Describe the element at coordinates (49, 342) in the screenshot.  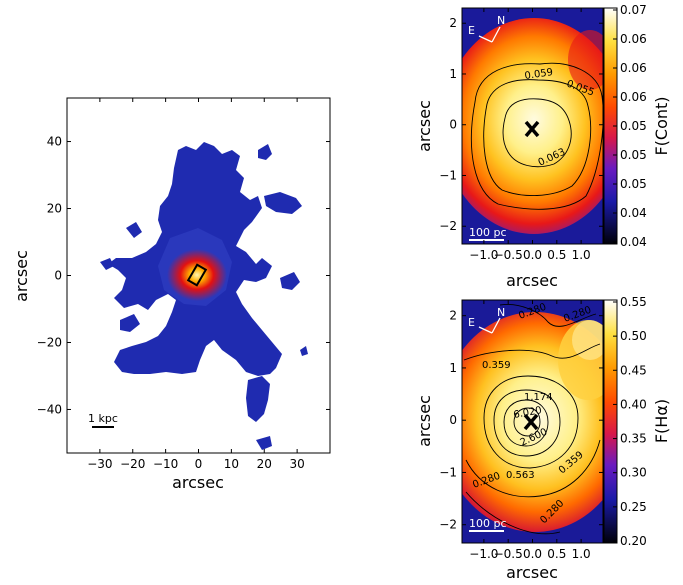
I see `y-tick-label: −20` at that location.